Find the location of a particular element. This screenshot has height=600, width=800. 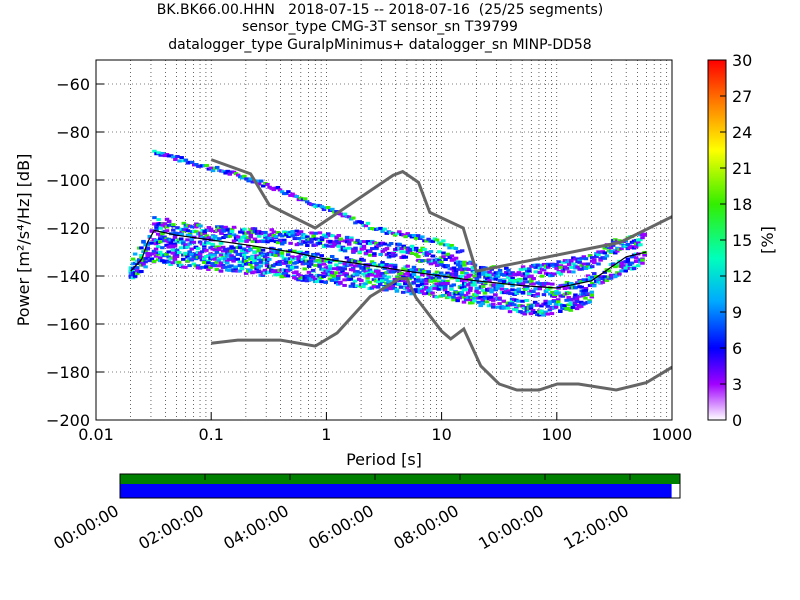

colorbar-tick-label: 6 is located at coordinates (737, 348).